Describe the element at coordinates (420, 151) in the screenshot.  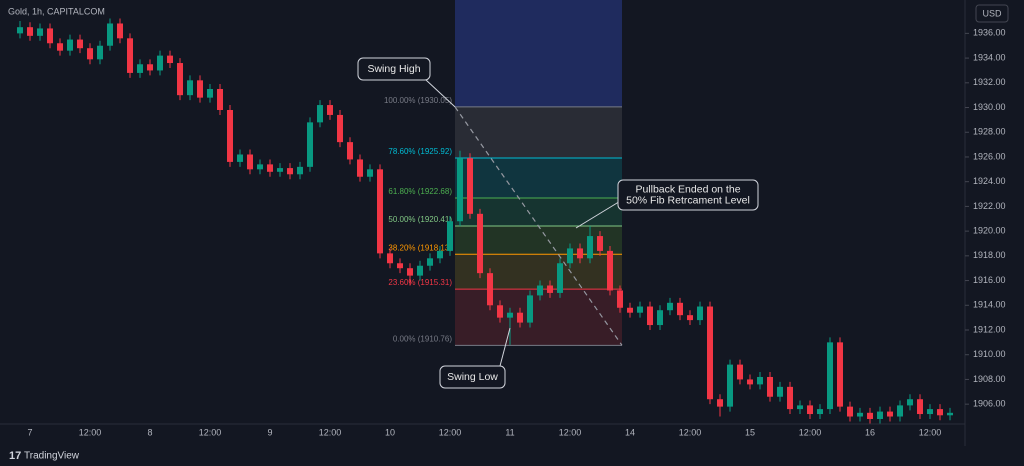
I see `fib-label: 78.60% (1925.92)` at that location.